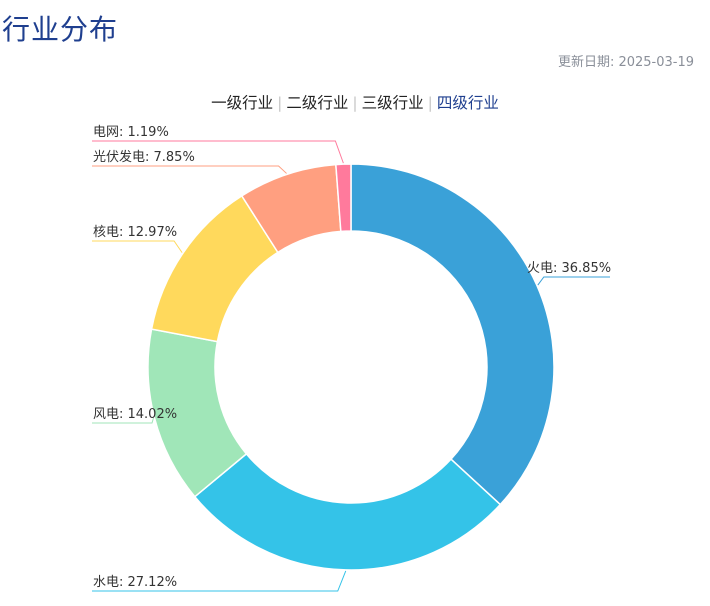 This screenshot has height=606, width=710. I want to click on tab-level-3: 三级行业, so click(392, 103).